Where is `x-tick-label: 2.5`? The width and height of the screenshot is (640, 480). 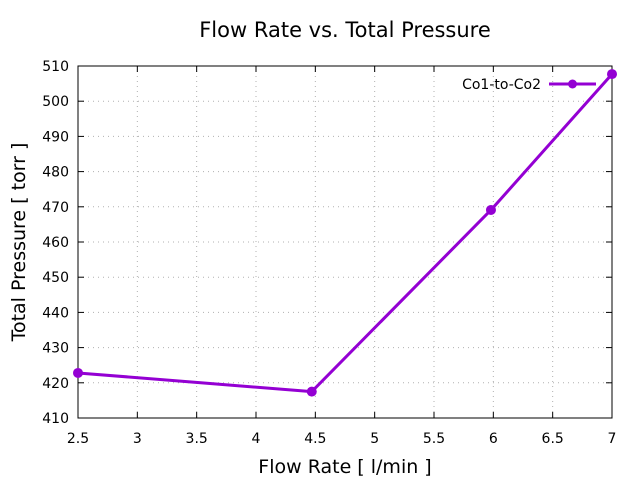 x-tick-label: 2.5 is located at coordinates (78, 439).